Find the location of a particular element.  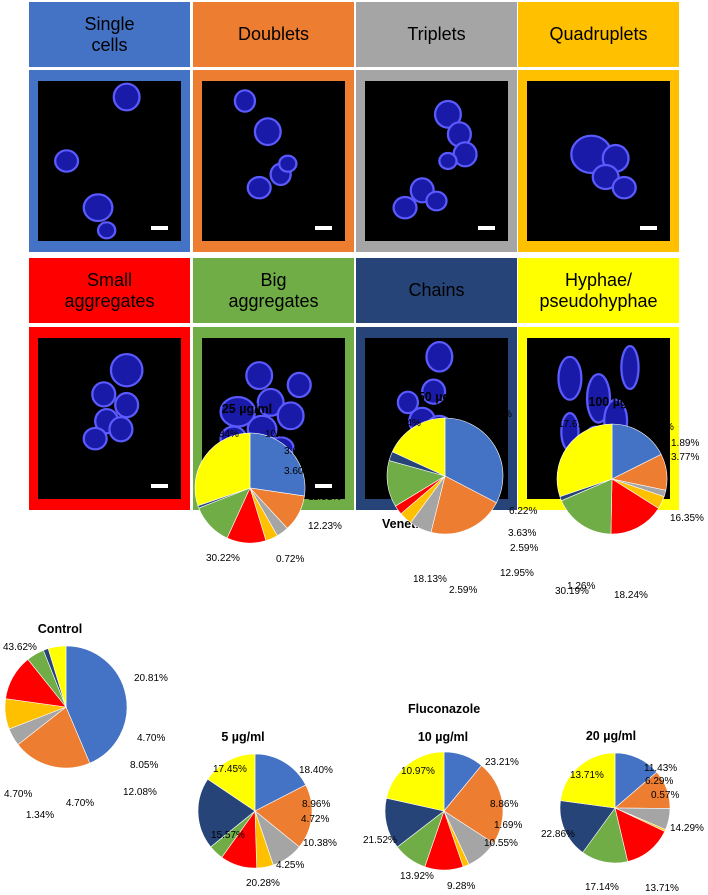

fluconazole-group-title: Fluconazole is located at coordinates (444, 709).